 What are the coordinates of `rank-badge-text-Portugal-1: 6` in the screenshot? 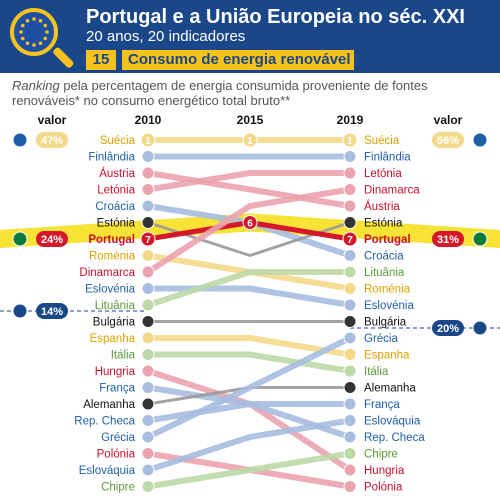 It's located at (250, 224).